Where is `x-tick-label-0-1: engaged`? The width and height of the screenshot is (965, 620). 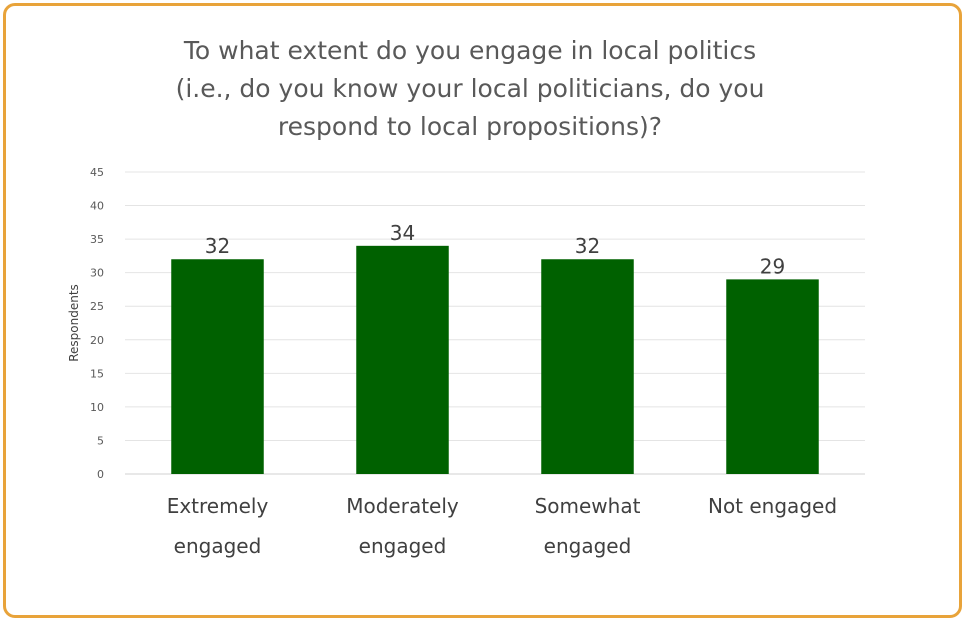
x-tick-label-0-1: engaged is located at coordinates (218, 546).